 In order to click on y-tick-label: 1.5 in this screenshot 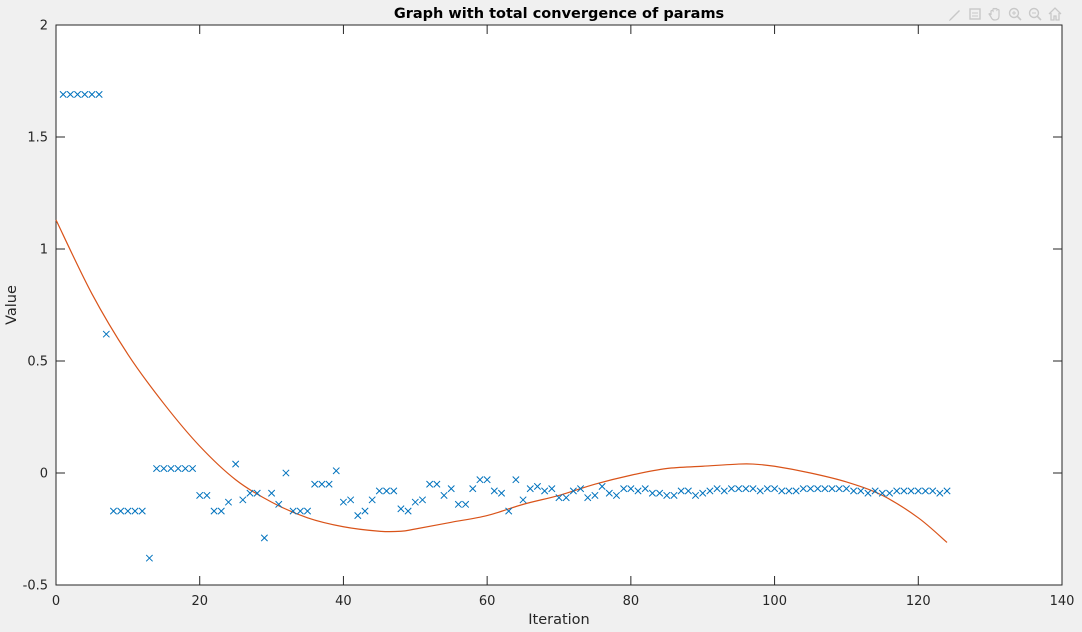, I will do `click(37, 138)`.